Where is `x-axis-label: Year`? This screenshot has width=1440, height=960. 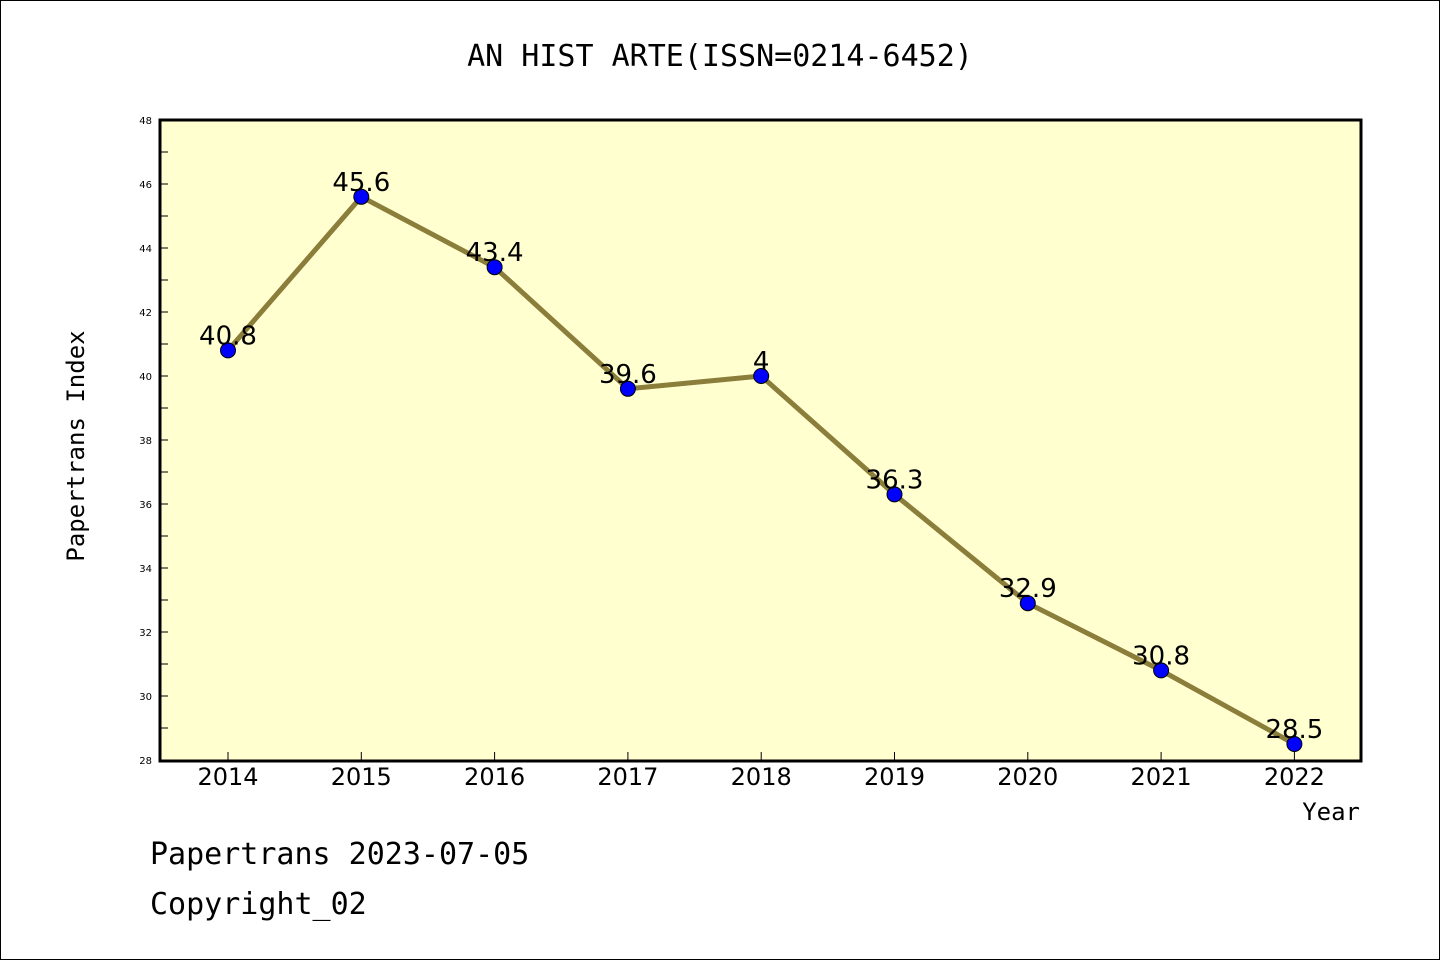
x-axis-label: Year is located at coordinates (1331, 812).